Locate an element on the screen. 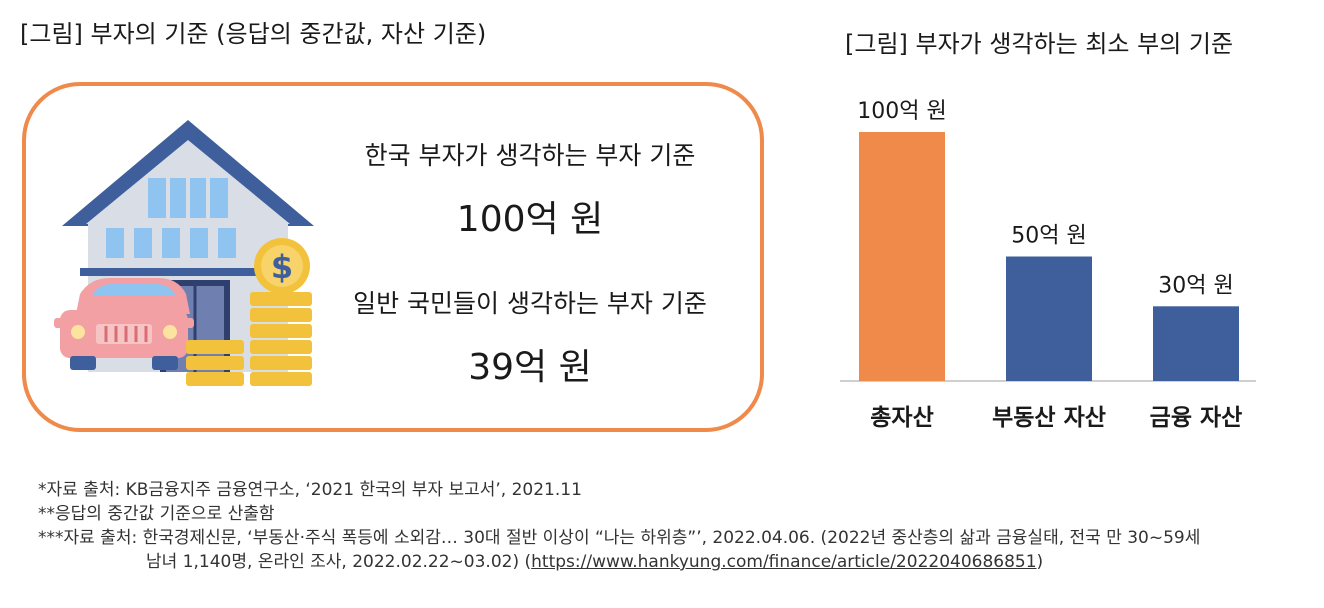 This screenshot has width=1324, height=608. category-label-1: 총자산 is located at coordinates (901, 418).